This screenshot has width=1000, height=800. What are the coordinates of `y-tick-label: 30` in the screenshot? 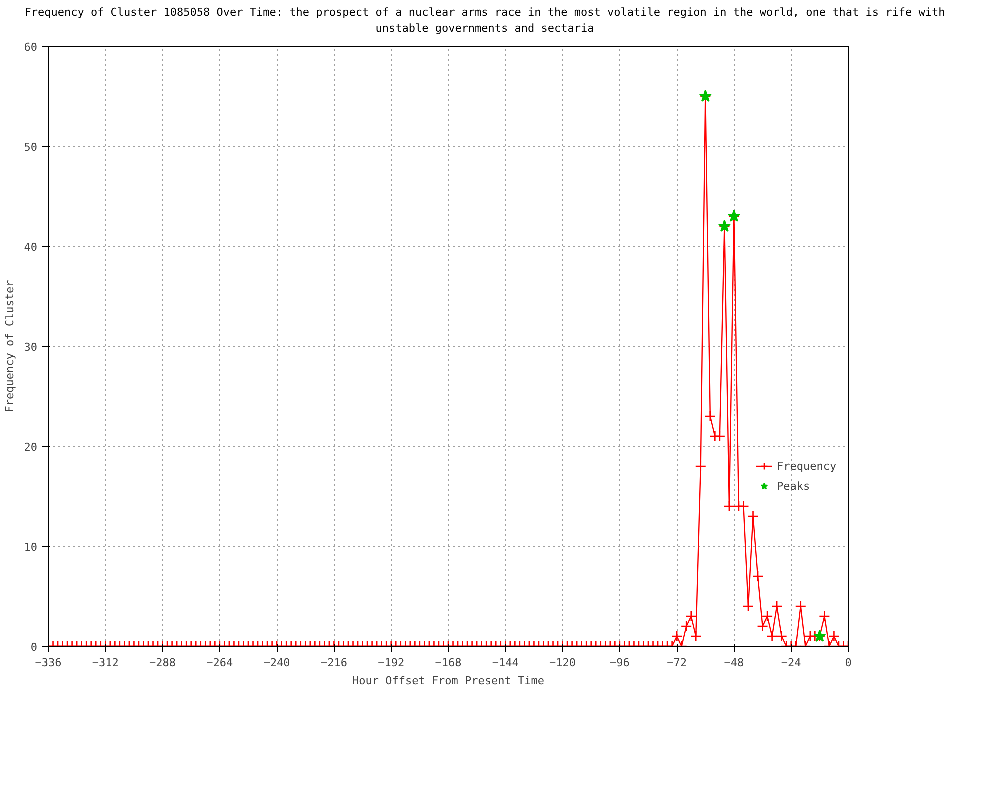 It's located at (31, 347).